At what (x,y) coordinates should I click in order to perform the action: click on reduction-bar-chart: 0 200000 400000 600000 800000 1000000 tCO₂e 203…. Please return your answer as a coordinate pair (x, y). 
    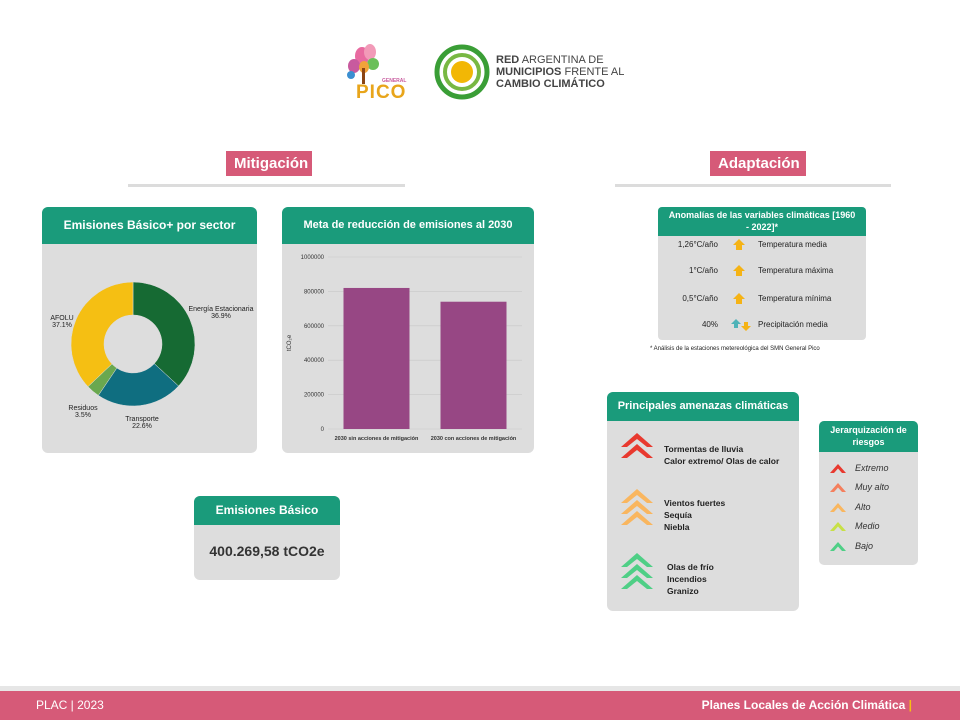
    Looking at the image, I should click on (404, 348).